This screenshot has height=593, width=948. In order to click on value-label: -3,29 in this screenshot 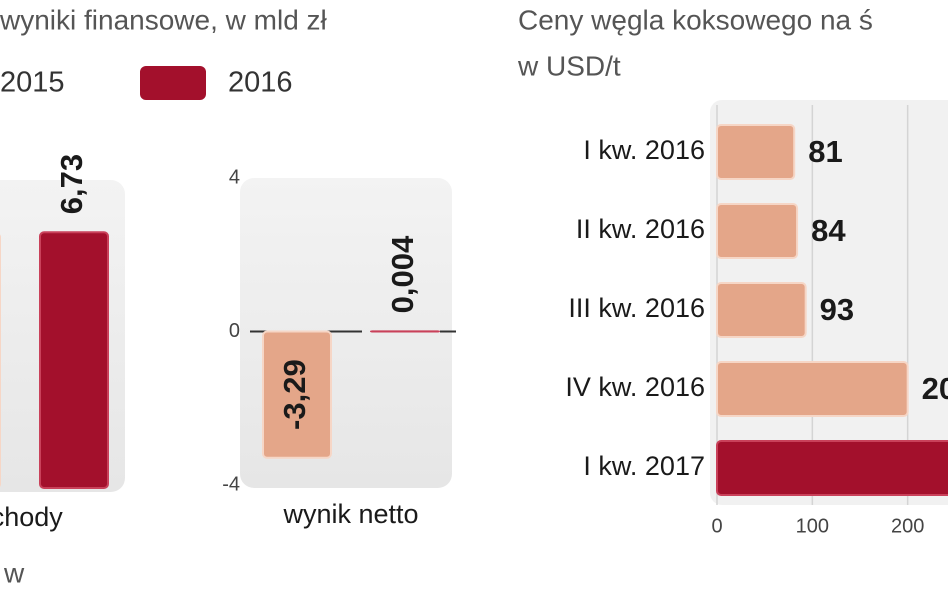, I will do `click(294, 394)`.